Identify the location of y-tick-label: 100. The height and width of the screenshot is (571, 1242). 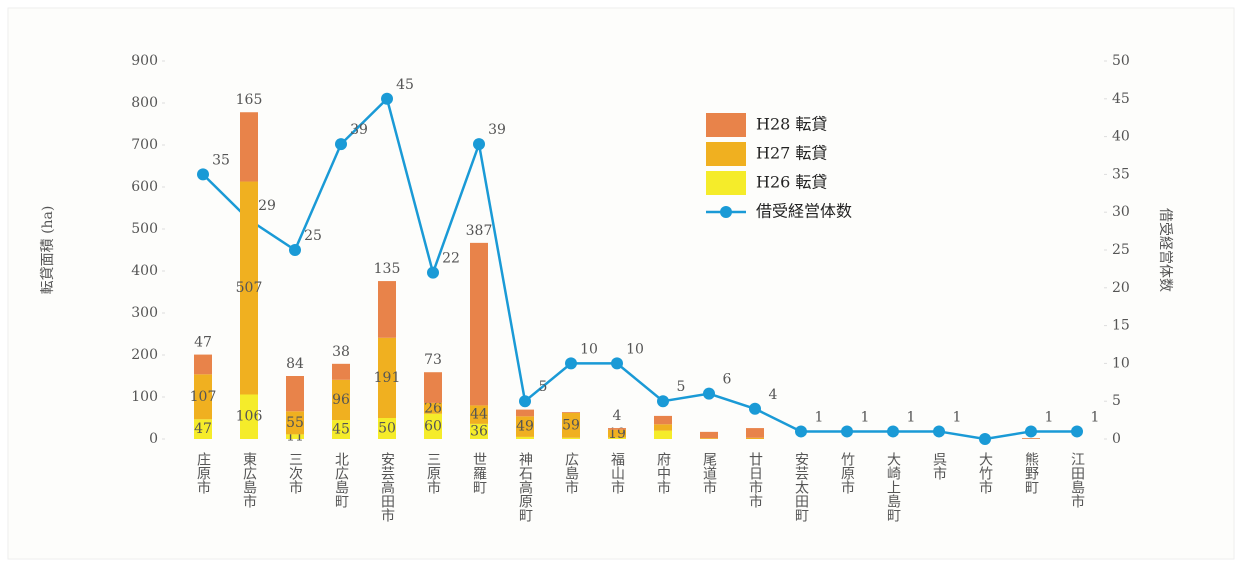
(144, 397).